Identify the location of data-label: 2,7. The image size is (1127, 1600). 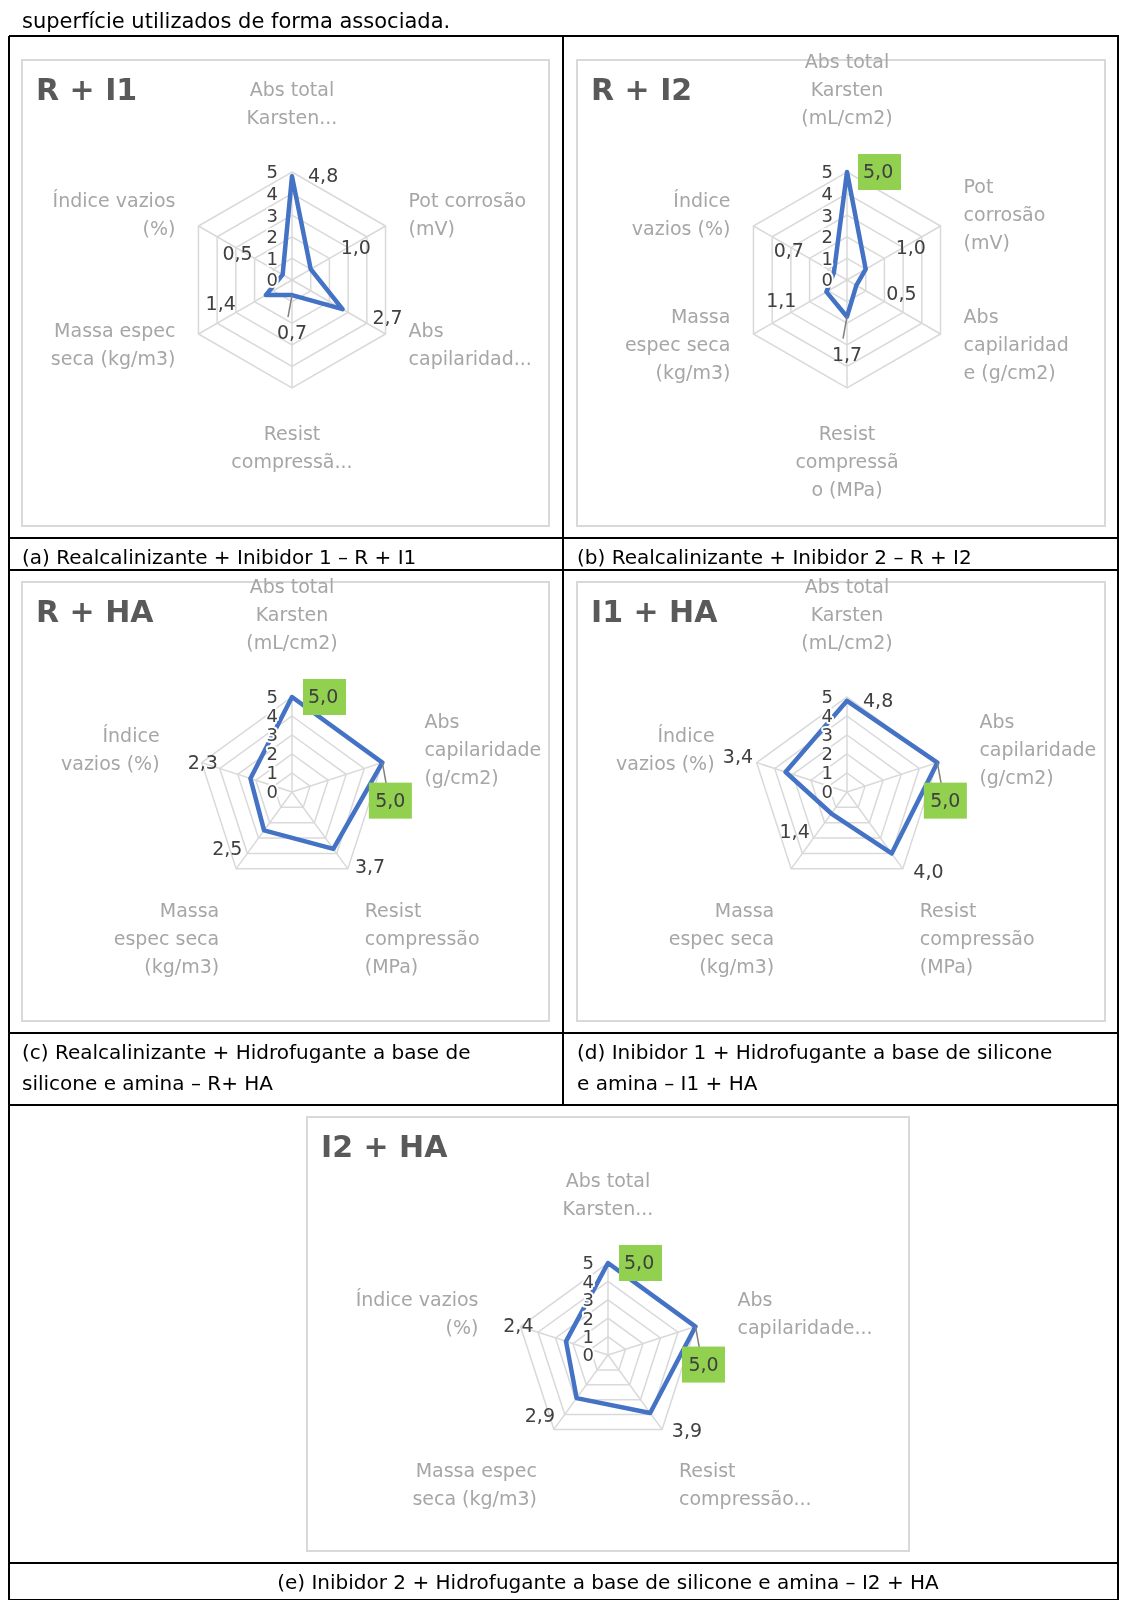
(387, 317).